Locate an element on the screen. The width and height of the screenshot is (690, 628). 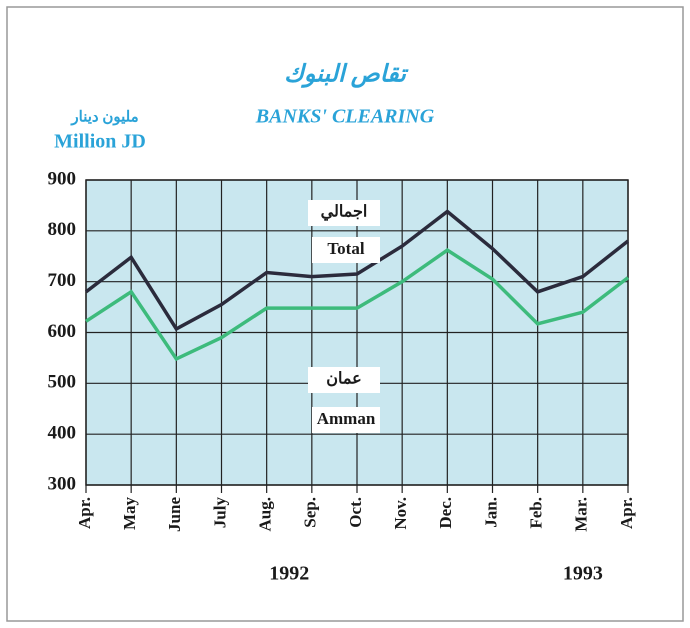
line-series is located at coordinates (357, 305).